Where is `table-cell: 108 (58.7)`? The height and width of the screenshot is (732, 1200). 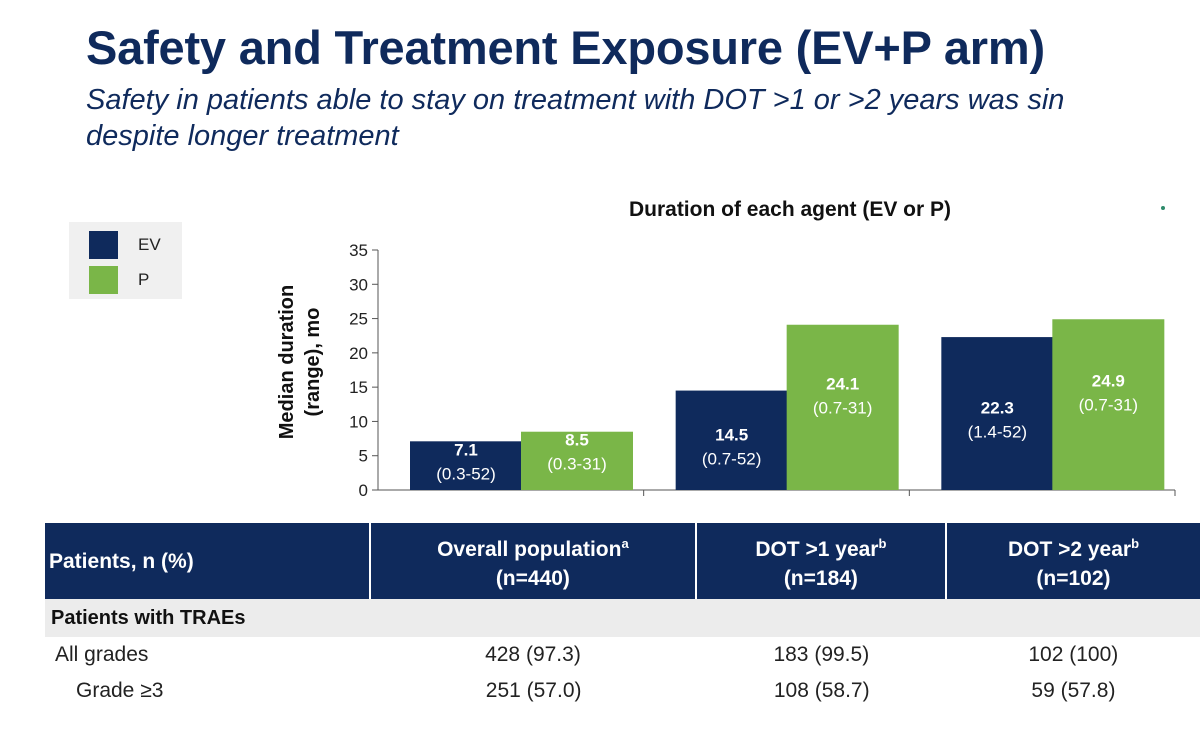 table-cell: 108 (58.7) is located at coordinates (821, 690).